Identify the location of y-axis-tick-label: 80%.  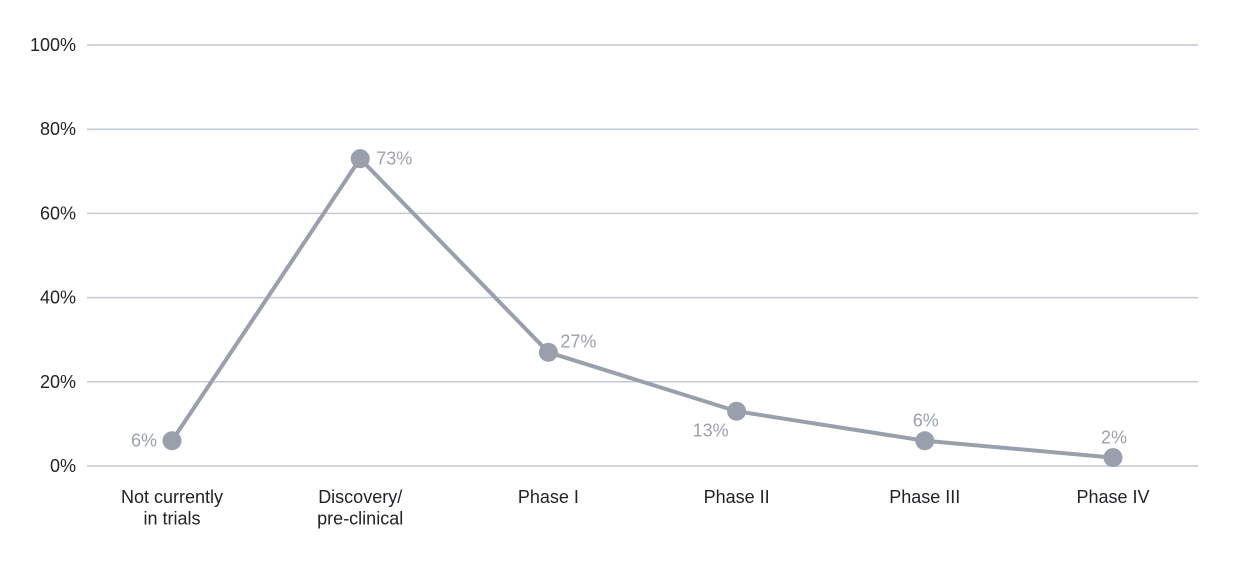
(58, 129).